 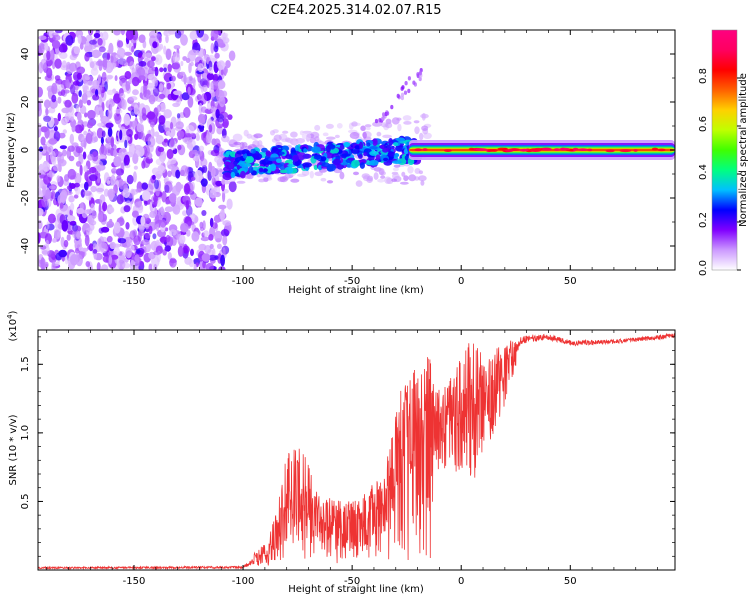 I want to click on x-tick-label: 0, so click(x=461, y=581).